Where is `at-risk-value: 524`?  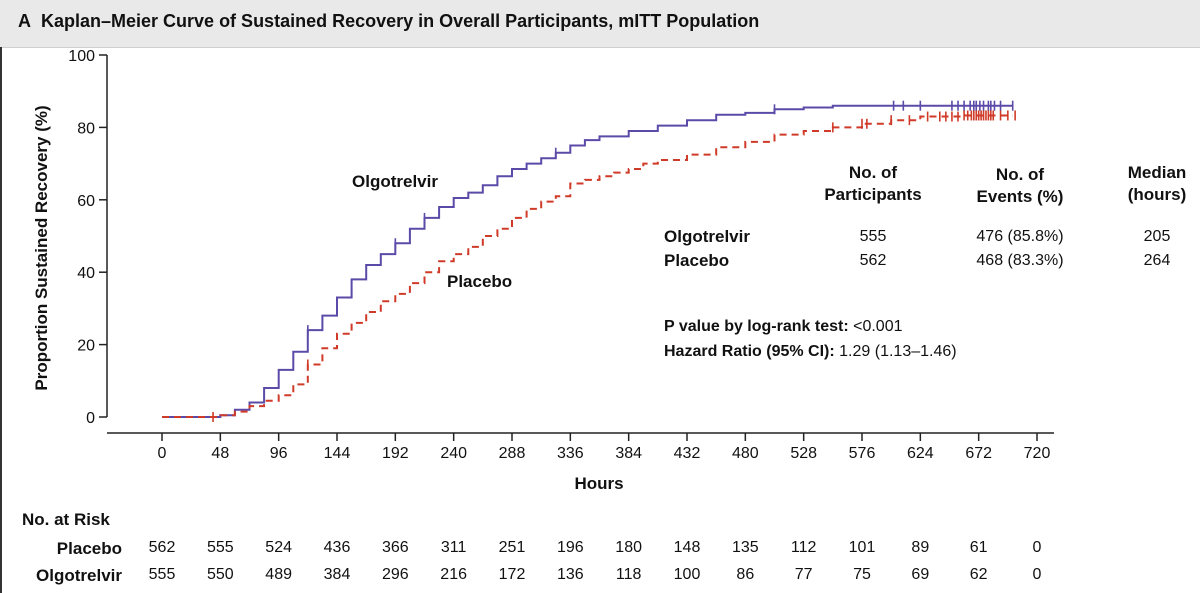
at-risk-value: 524 is located at coordinates (279, 547).